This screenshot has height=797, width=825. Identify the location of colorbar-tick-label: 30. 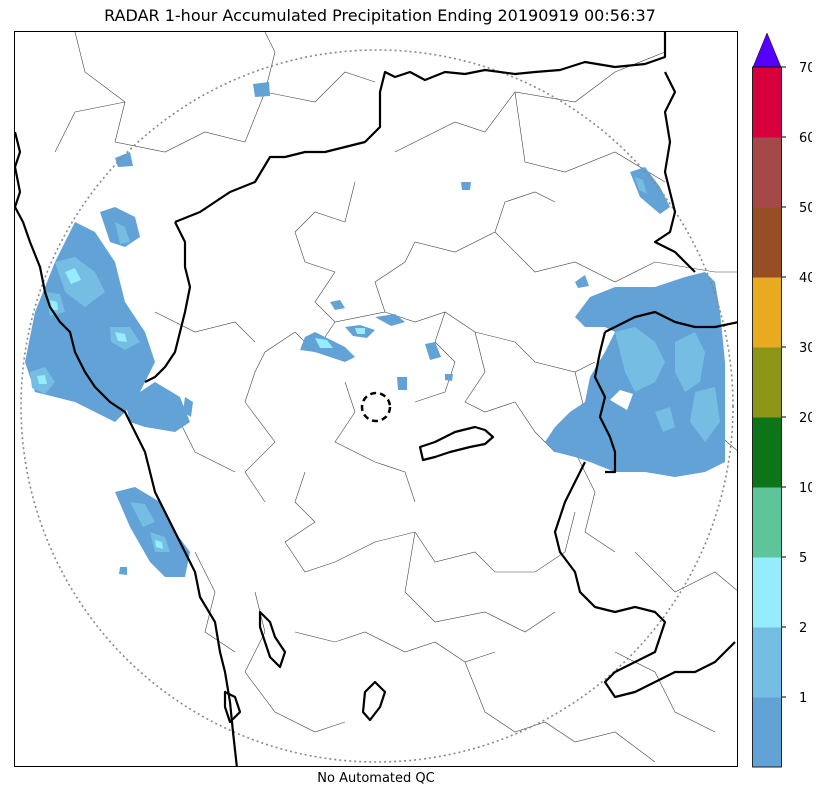
(805, 348).